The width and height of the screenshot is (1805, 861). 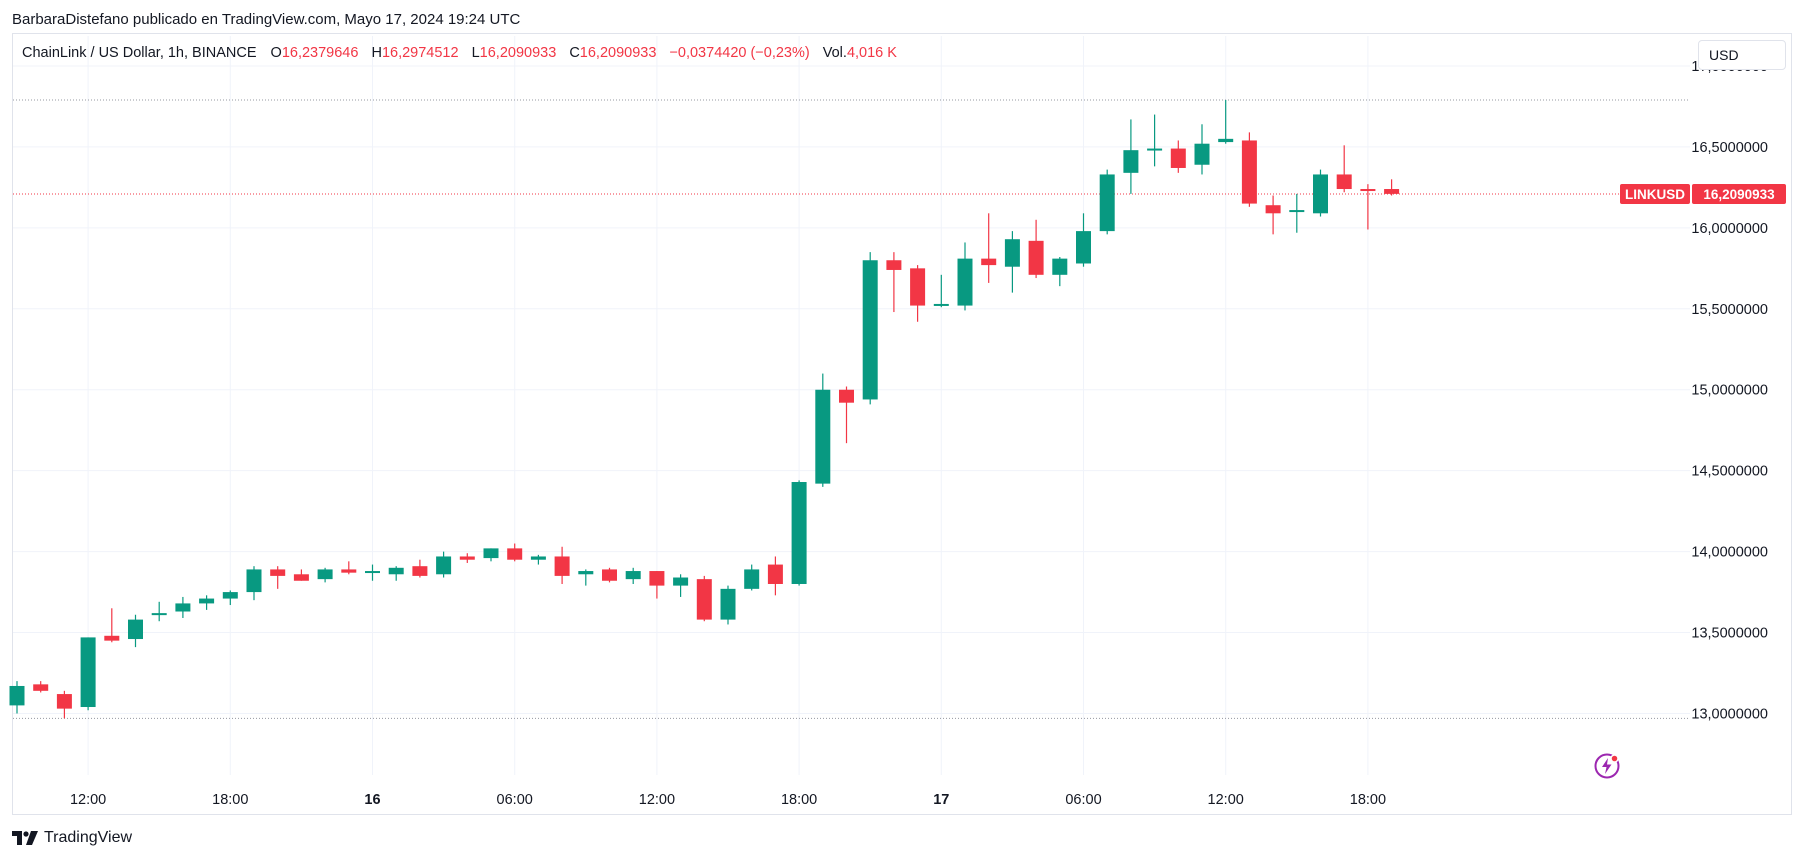 I want to click on change-value: −0,0374420 (−0,23%), so click(x=739, y=53).